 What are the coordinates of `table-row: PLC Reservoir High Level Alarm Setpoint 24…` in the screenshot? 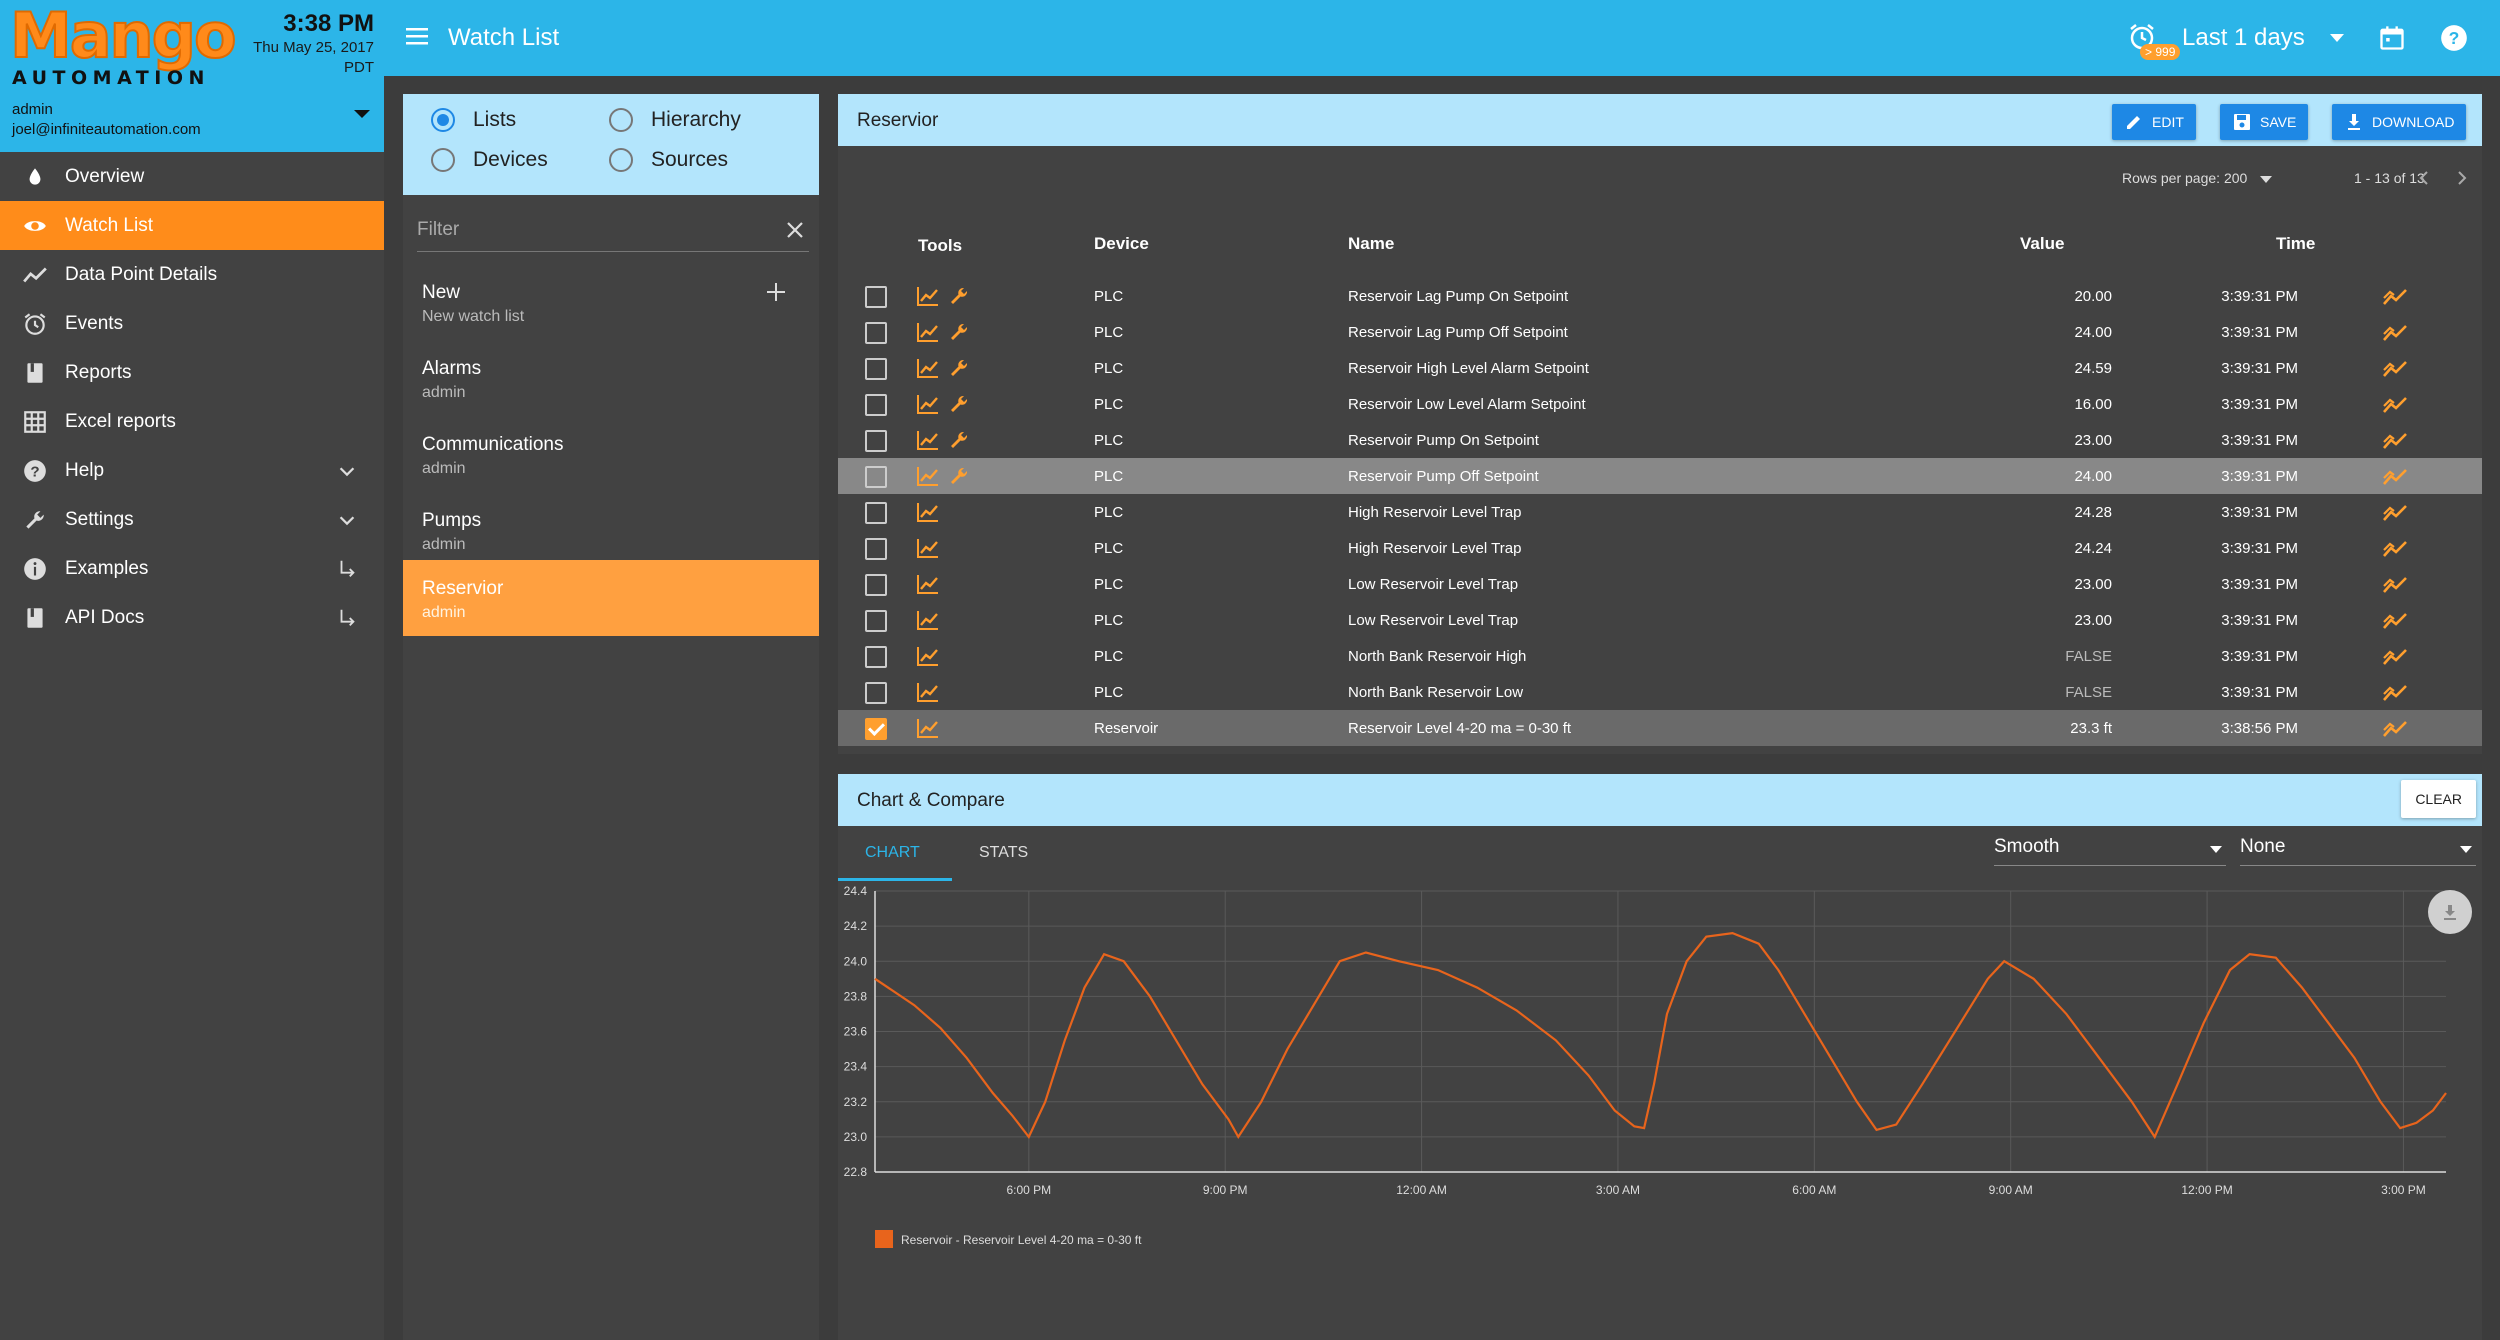 It's located at (1660, 368).